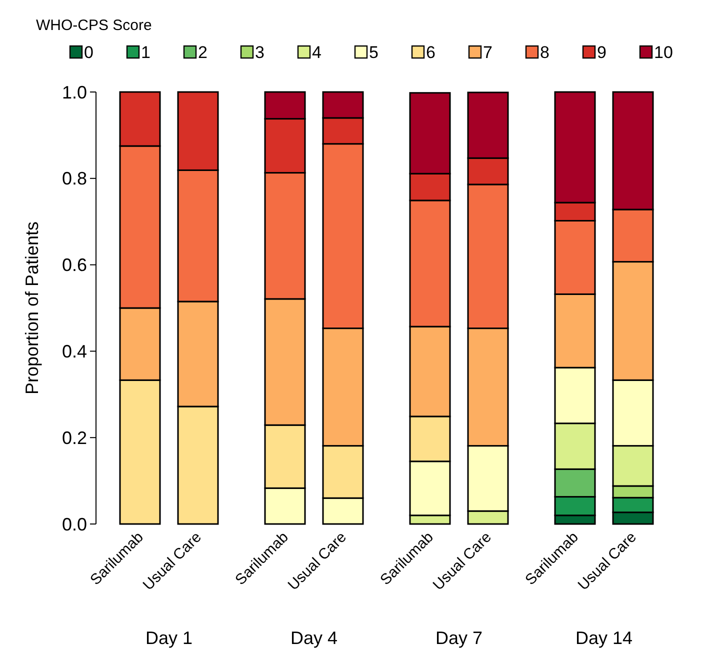 This screenshot has height=662, width=702. I want to click on legend-label: 6, so click(431, 52).